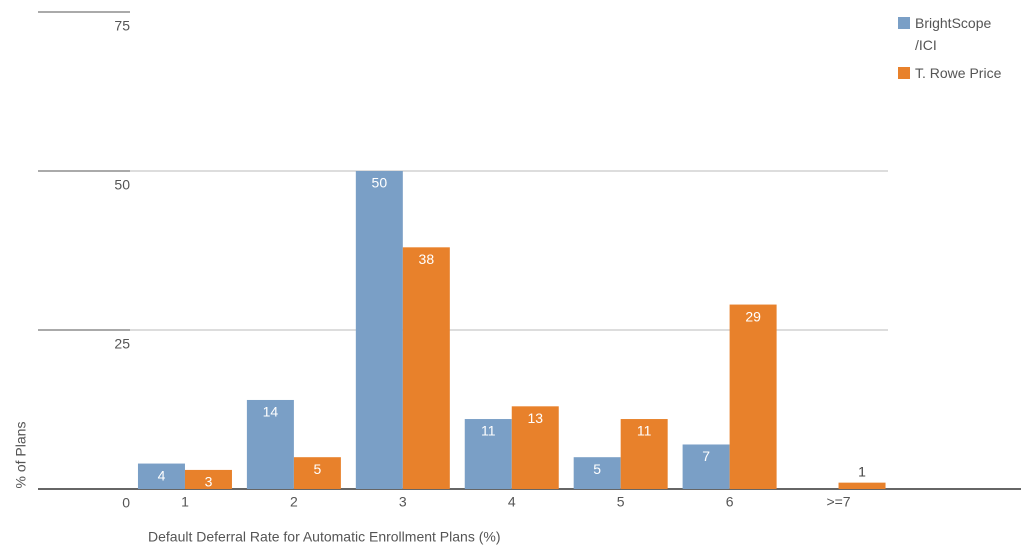 This screenshot has height=547, width=1021. What do you see at coordinates (209, 482) in the screenshot?
I see `data-label: 3` at bounding box center [209, 482].